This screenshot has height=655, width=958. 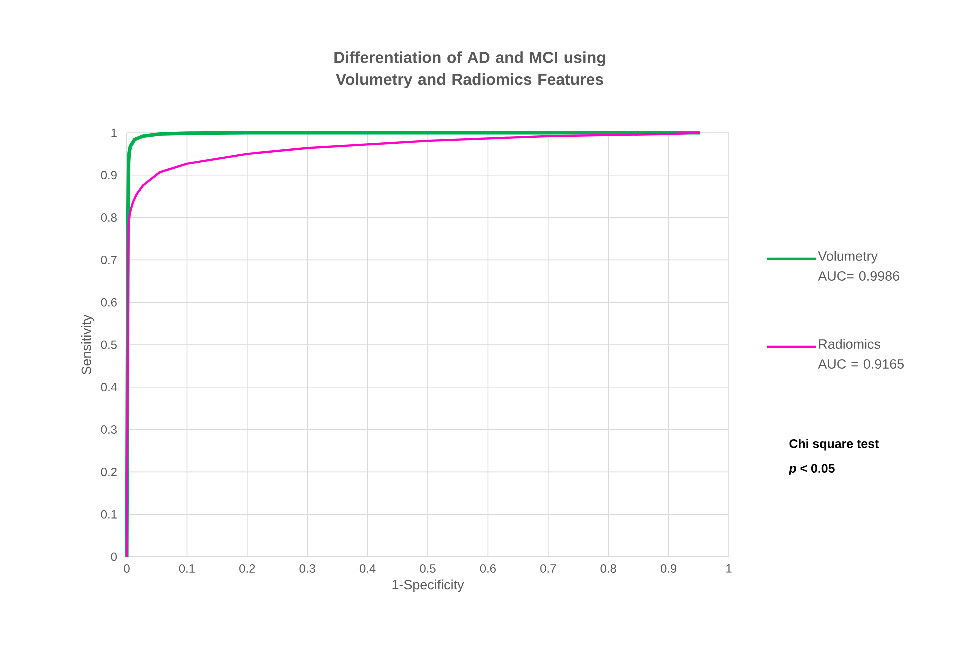 What do you see at coordinates (308, 568) in the screenshot?
I see `x-tick-label: 0.3` at bounding box center [308, 568].